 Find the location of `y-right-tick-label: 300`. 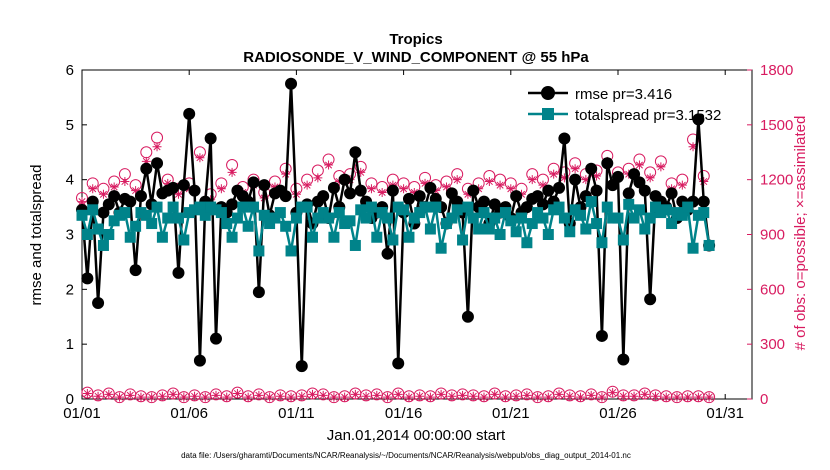

y-right-tick-label: 300 is located at coordinates (772, 344).